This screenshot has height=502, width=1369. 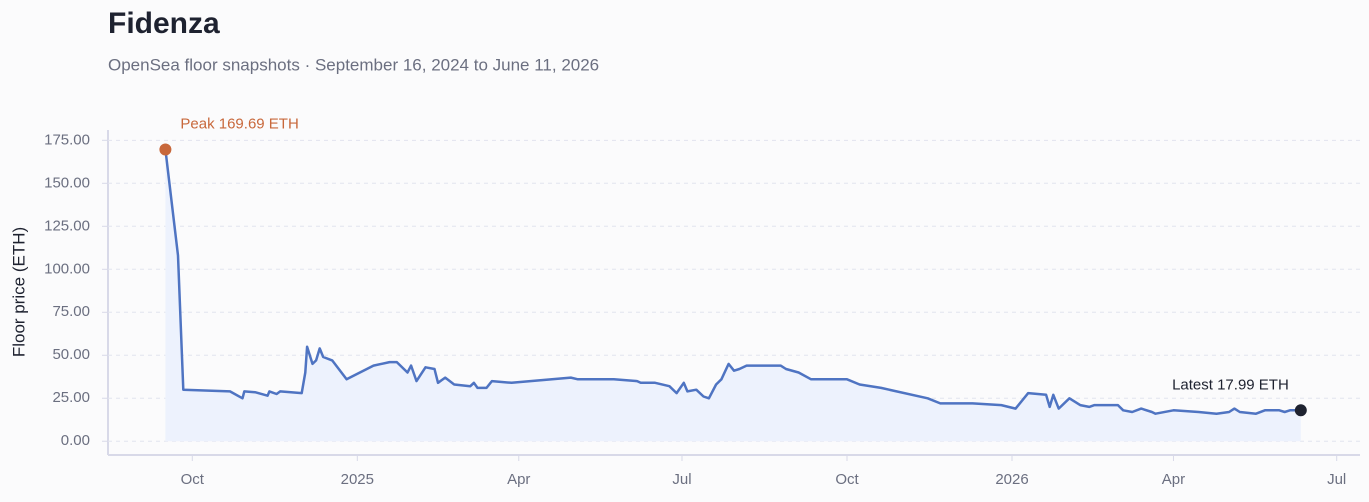 What do you see at coordinates (165, 149) in the screenshot?
I see `peak-marker` at bounding box center [165, 149].